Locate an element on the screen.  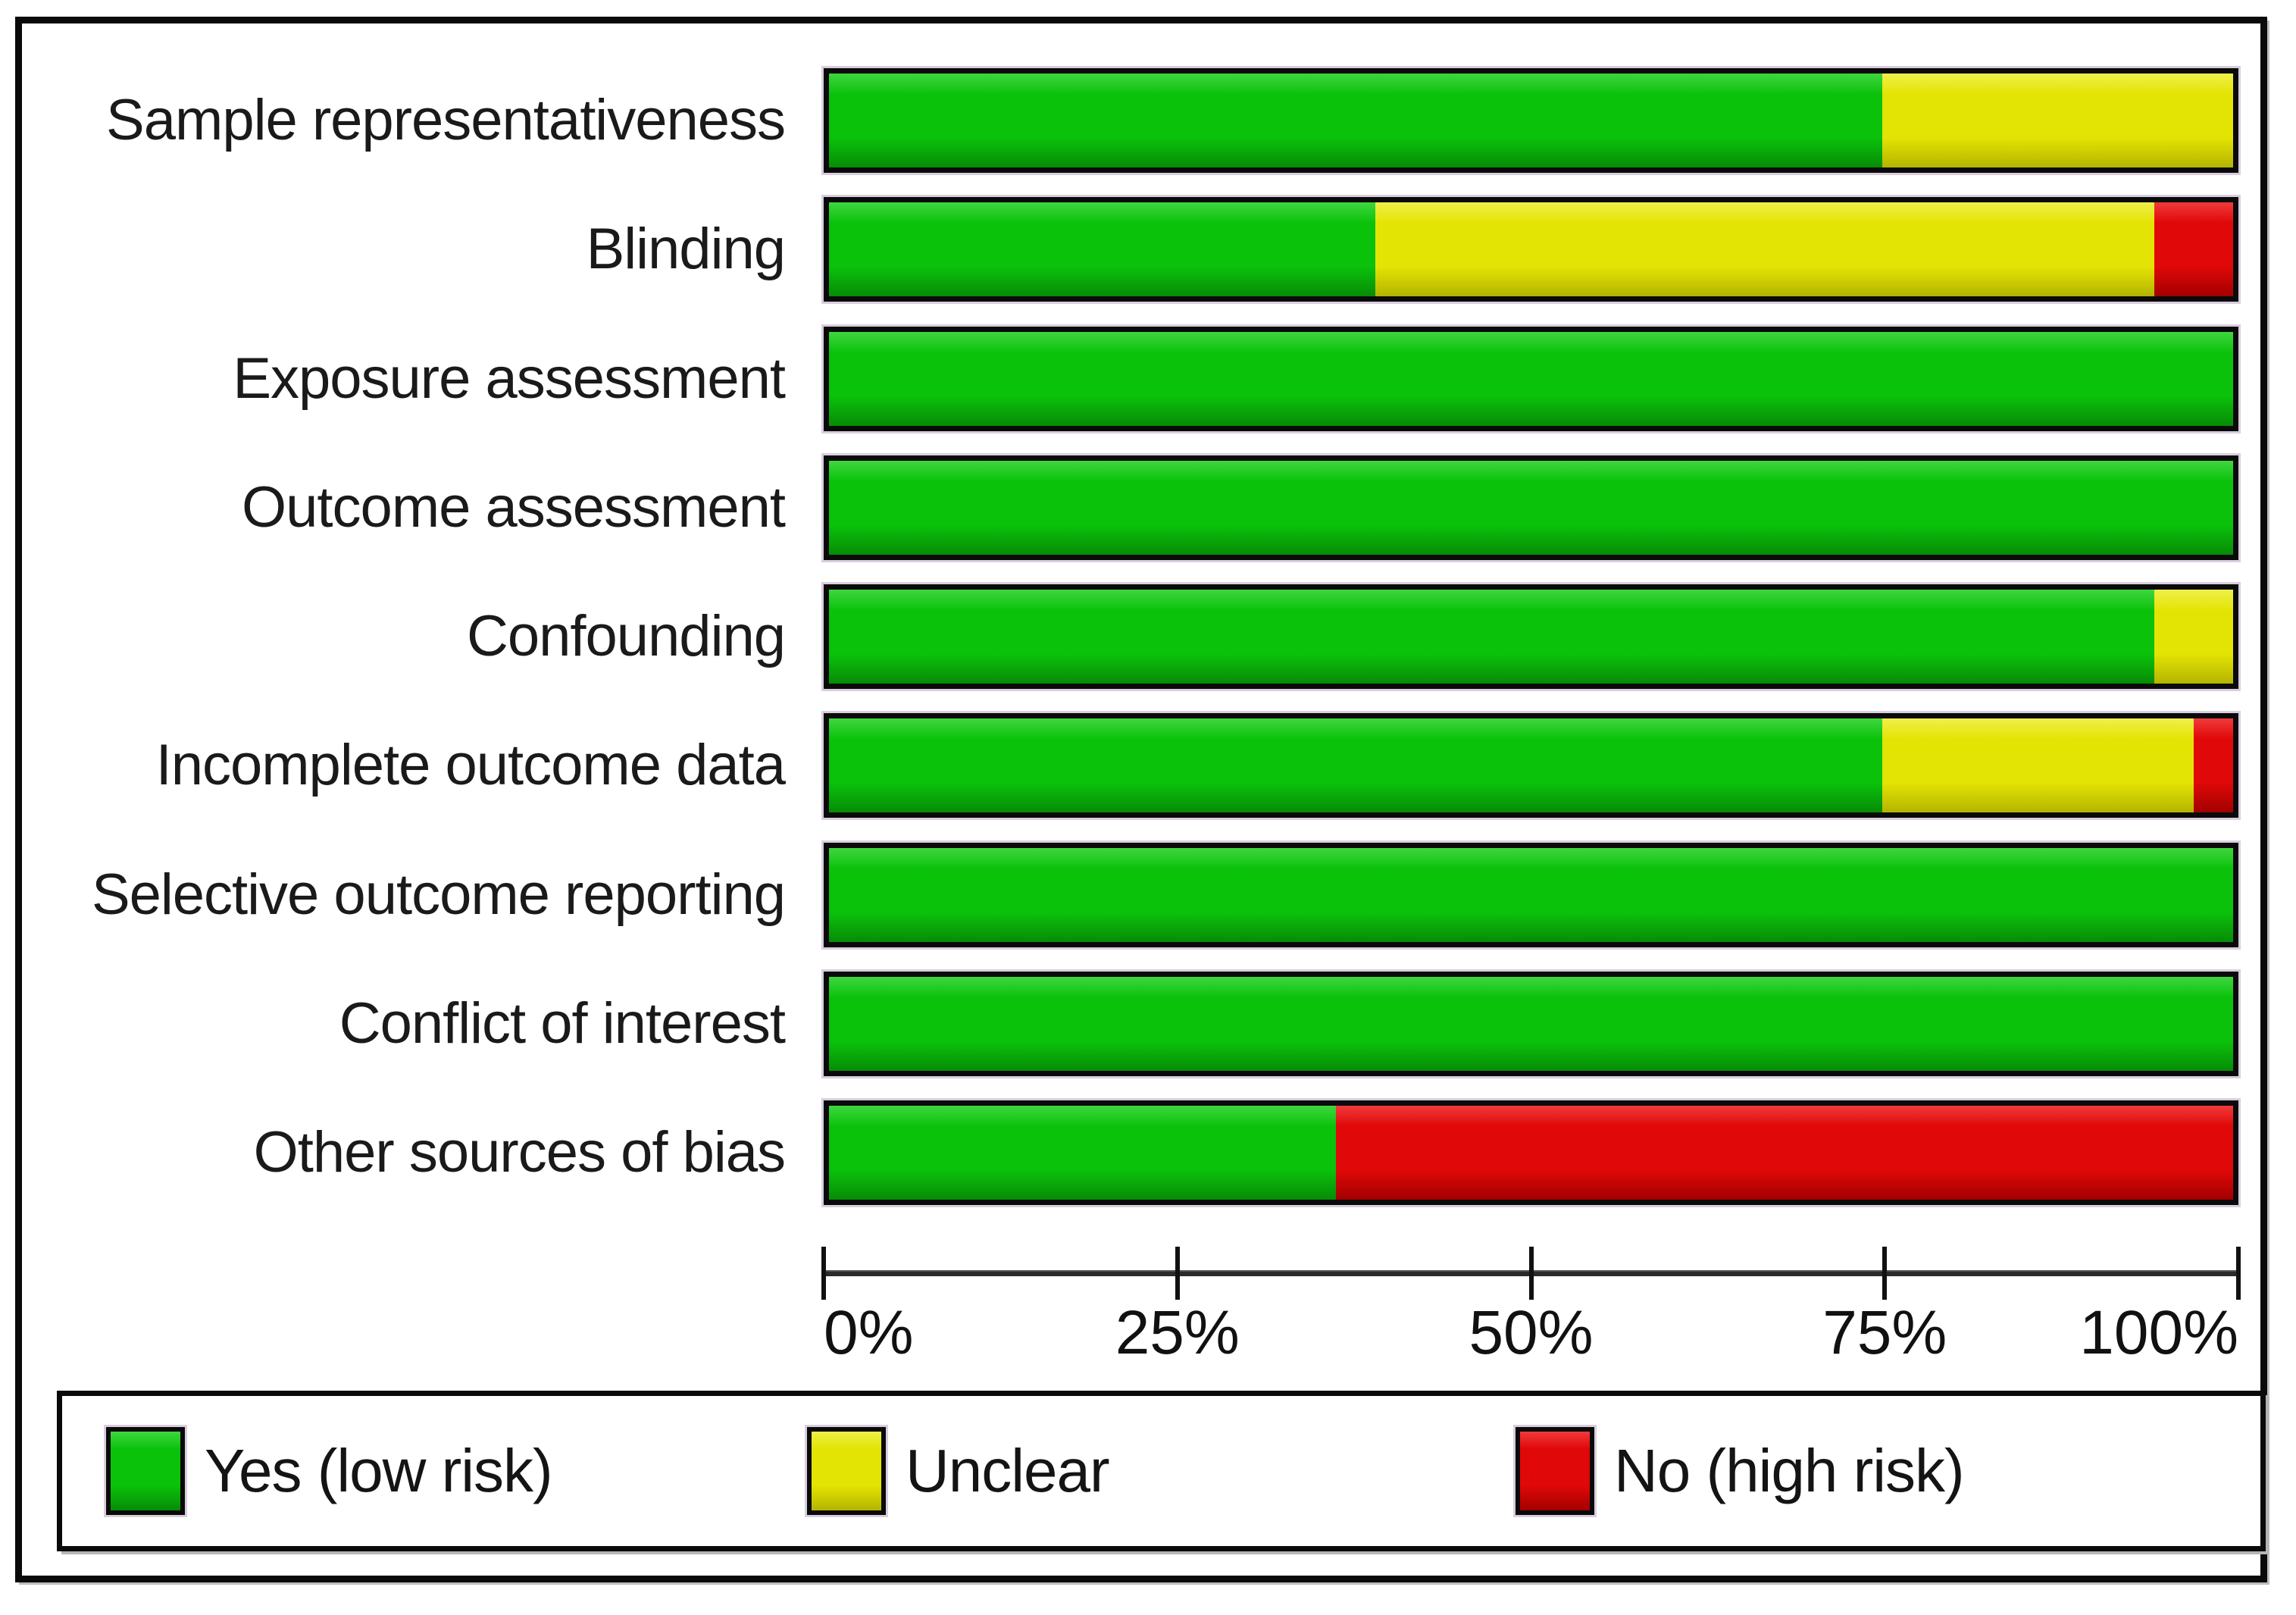
bar-row: Other sources of bias is located at coordinates (1148, 1153).